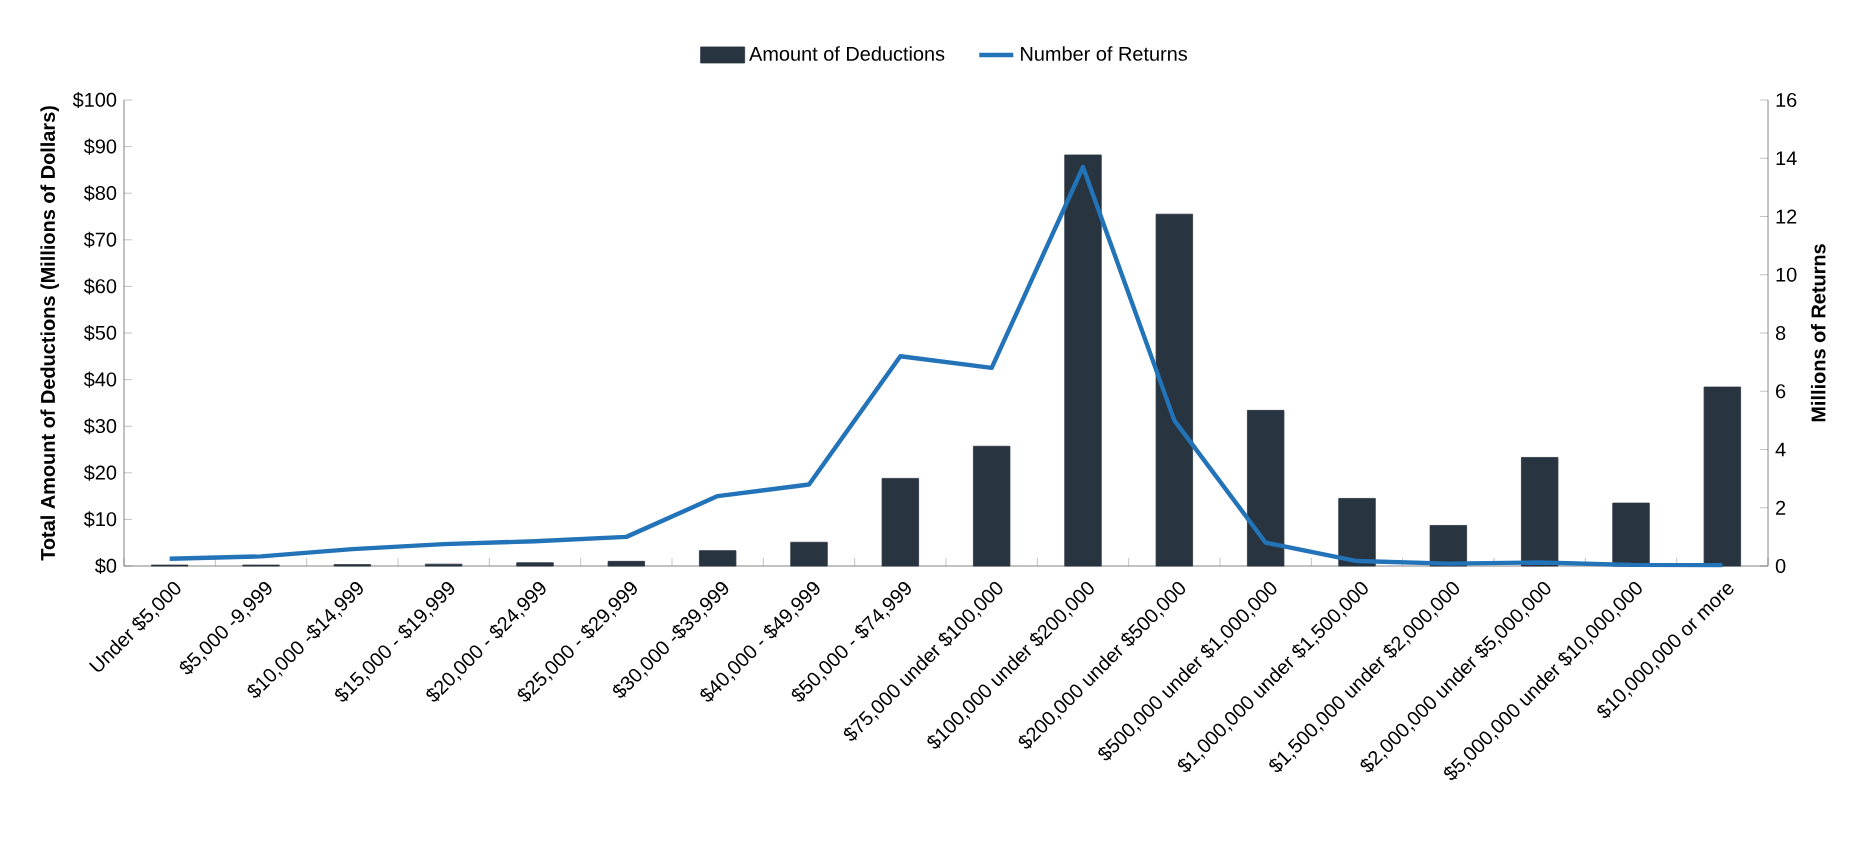  What do you see at coordinates (100, 146) in the screenshot?
I see `y-tick-label: $90` at bounding box center [100, 146].